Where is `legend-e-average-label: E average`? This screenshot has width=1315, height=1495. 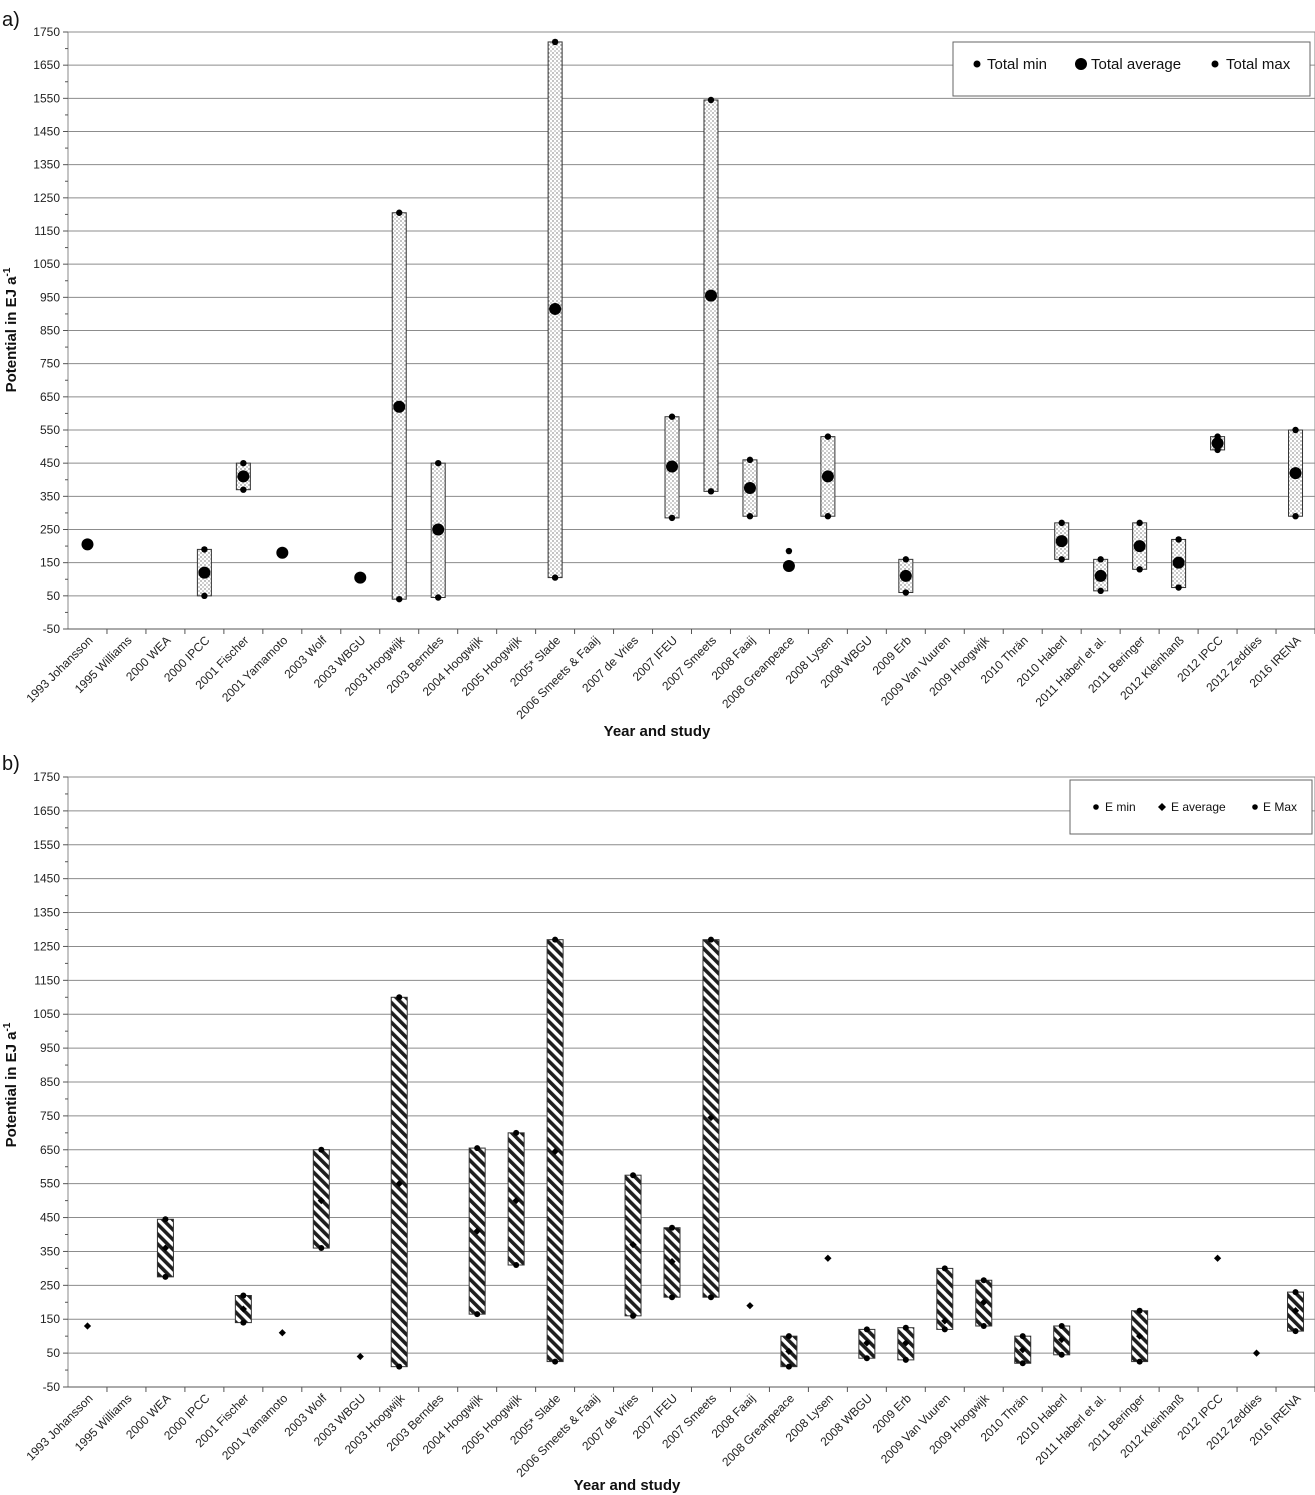
legend-e-average-label: E average is located at coordinates (1198, 807).